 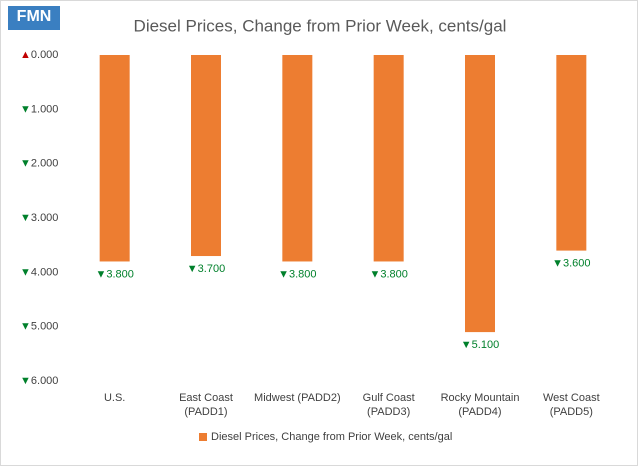 What do you see at coordinates (297, 398) in the screenshot?
I see `x-tick-label: Midwest (PADD2)` at bounding box center [297, 398].